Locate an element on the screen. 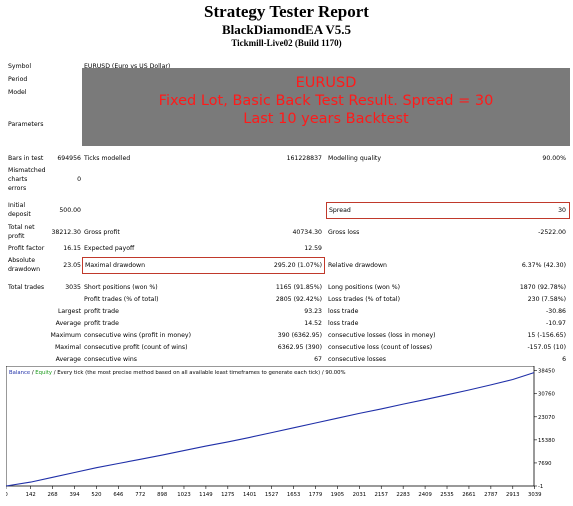  relative-drawdown-label: Relative drawdown is located at coordinates (357, 265).